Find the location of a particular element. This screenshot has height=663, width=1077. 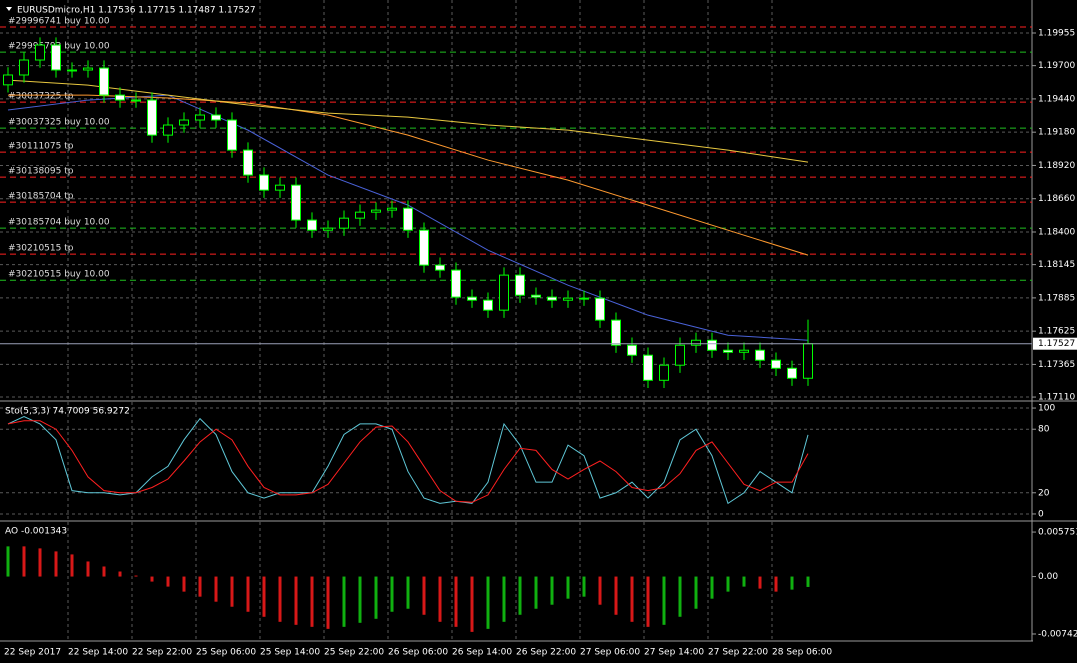

y-tick-label: 0.005751 is located at coordinates (1057, 533).